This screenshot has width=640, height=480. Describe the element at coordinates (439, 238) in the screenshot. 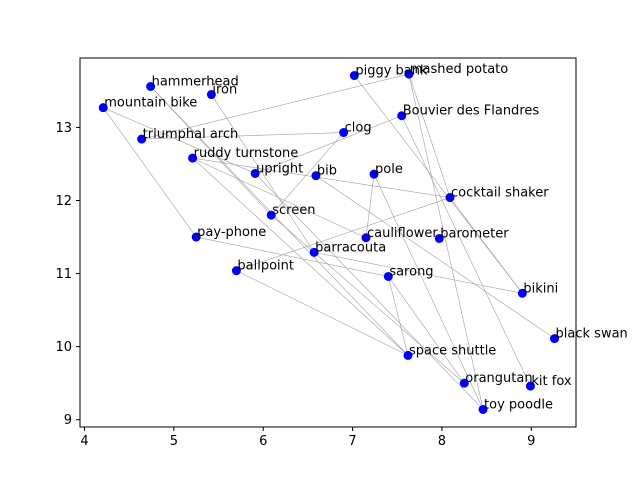

I see `point-barometer` at that location.